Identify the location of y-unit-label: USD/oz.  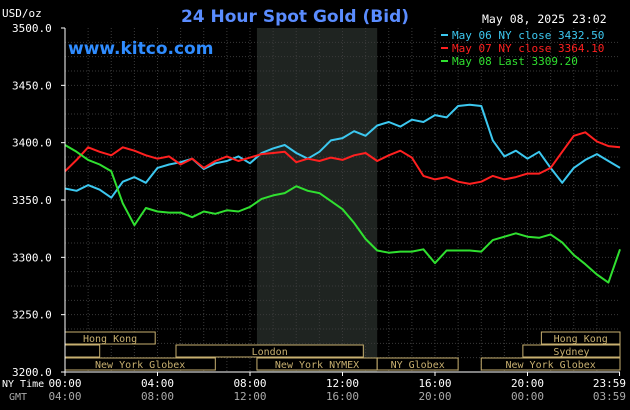
(22, 13).